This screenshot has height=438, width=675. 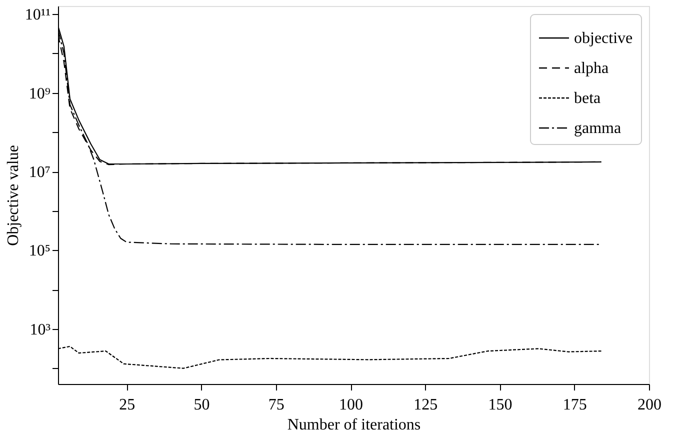 I want to click on legend-label: beta, so click(x=587, y=98).